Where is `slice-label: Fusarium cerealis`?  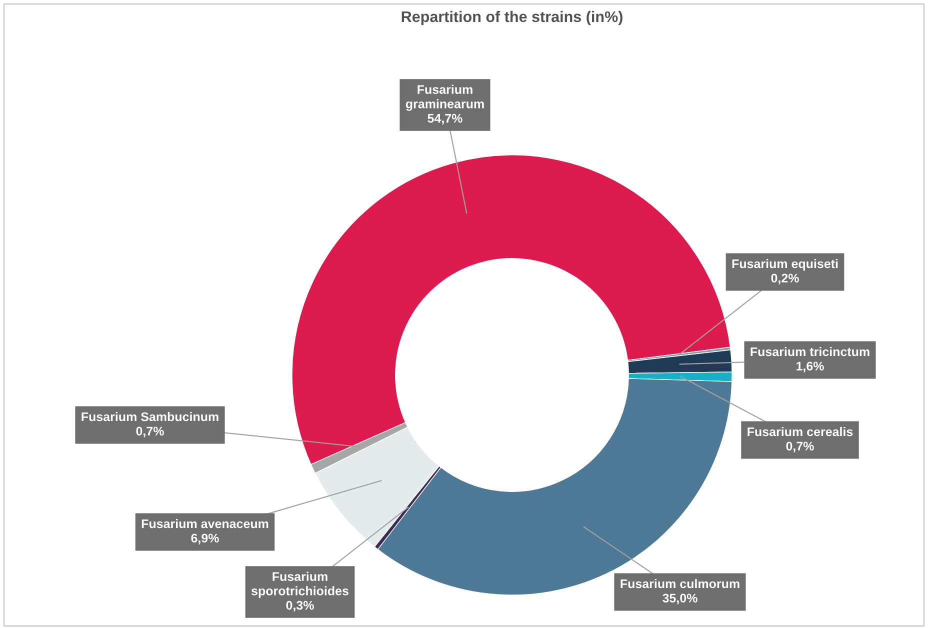 slice-label: Fusarium cerealis is located at coordinates (800, 431).